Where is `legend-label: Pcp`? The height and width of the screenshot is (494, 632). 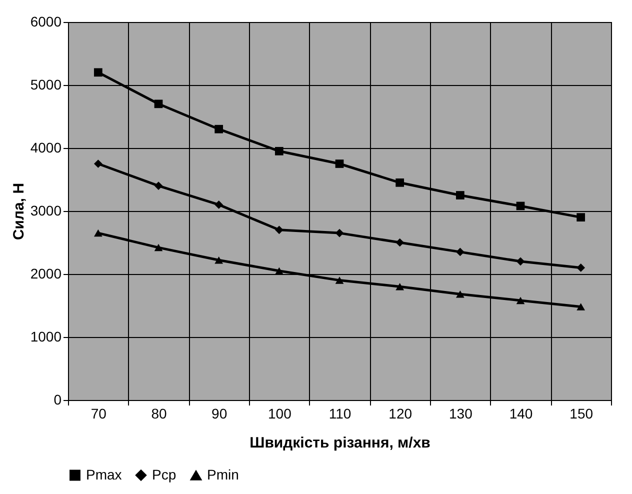 legend-label: Pcp is located at coordinates (164, 474).